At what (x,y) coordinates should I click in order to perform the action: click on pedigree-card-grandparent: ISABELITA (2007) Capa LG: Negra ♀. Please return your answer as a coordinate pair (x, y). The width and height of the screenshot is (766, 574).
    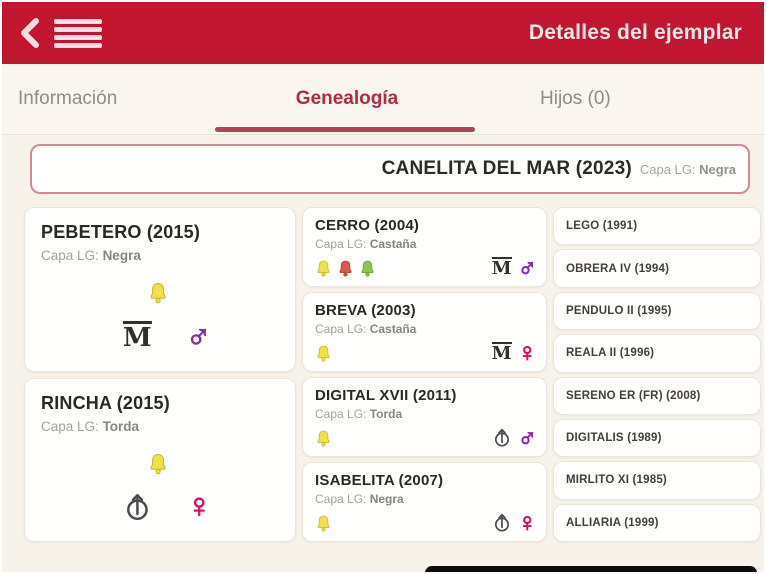
    Looking at the image, I should click on (424, 502).